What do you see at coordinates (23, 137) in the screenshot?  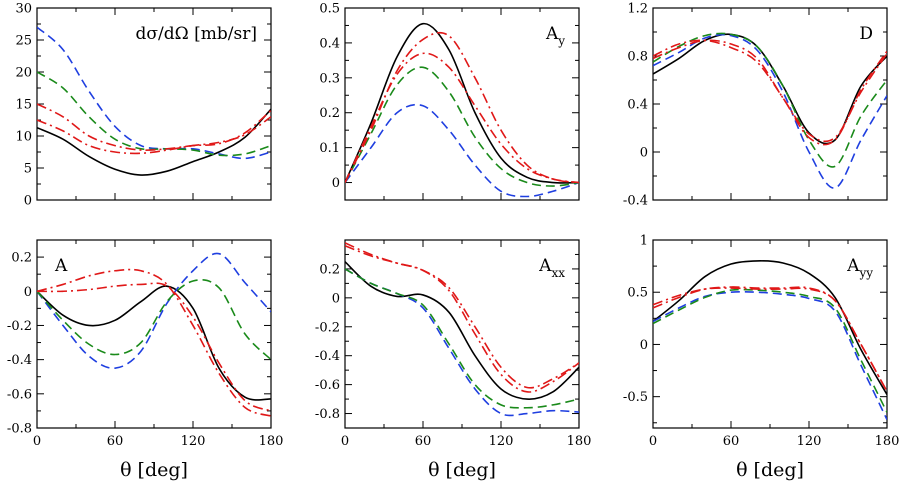 I see `y-tick-label: 10` at bounding box center [23, 137].